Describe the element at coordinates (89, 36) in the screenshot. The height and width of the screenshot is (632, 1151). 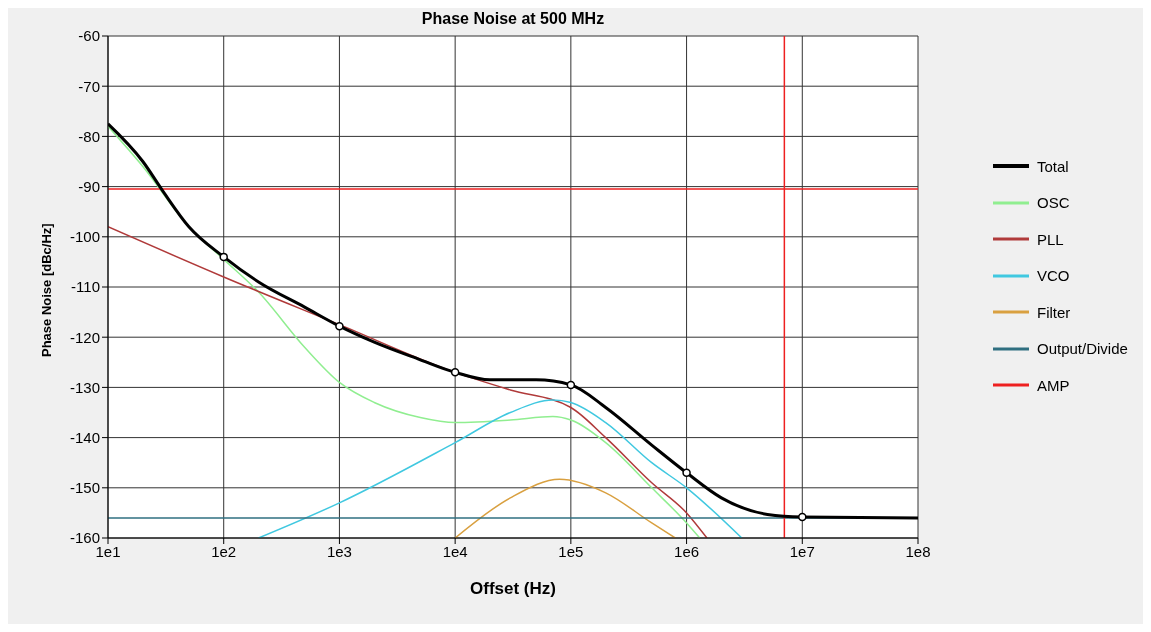
I see `y-tick-label: -60` at that location.